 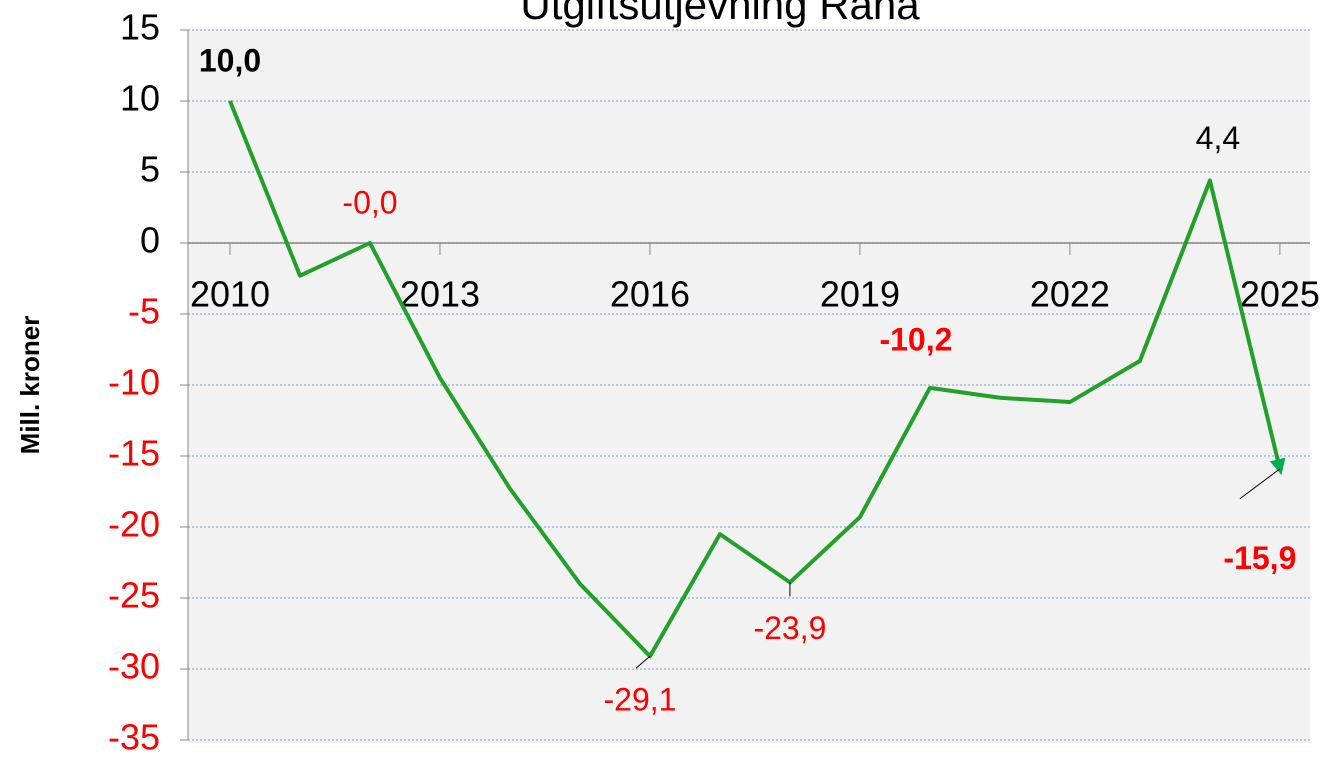 I want to click on x-tick-label: 2022, so click(x=1070, y=294).